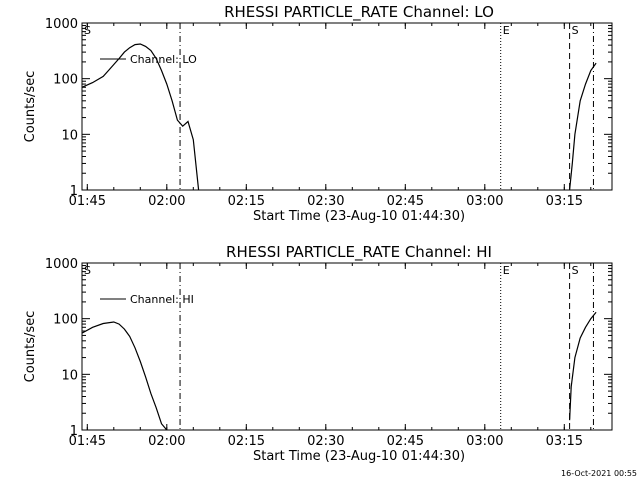 The image size is (640, 484). I want to click on chart-title: RHESSI PARTICLE_RATE Channel: LO, so click(359, 12).